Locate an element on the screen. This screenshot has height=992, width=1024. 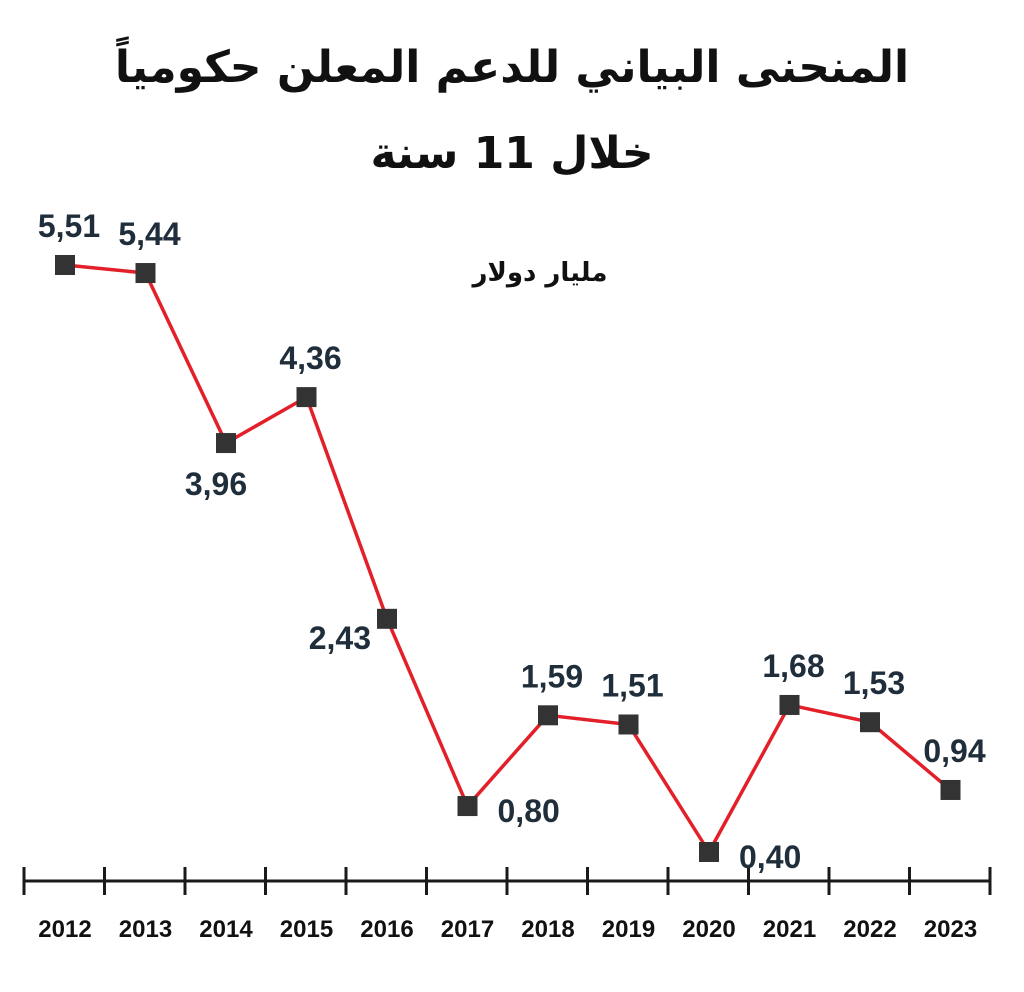
x-tick-label-2019: 2019 is located at coordinates (628, 929).